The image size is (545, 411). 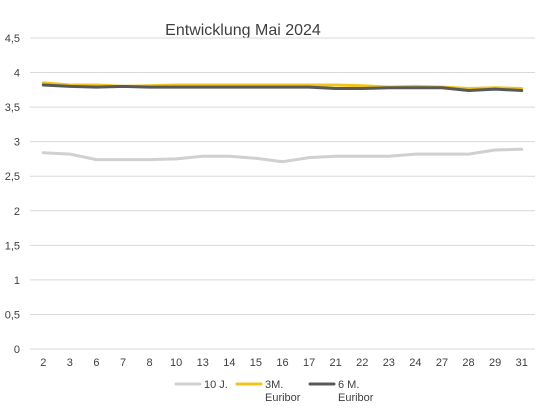 What do you see at coordinates (203, 363) in the screenshot?
I see `x-tick-label: 13` at bounding box center [203, 363].